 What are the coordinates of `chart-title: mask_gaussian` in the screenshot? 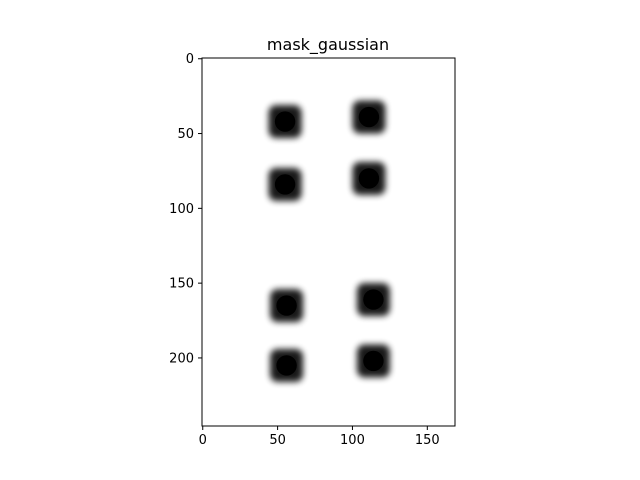 It's located at (328, 45).